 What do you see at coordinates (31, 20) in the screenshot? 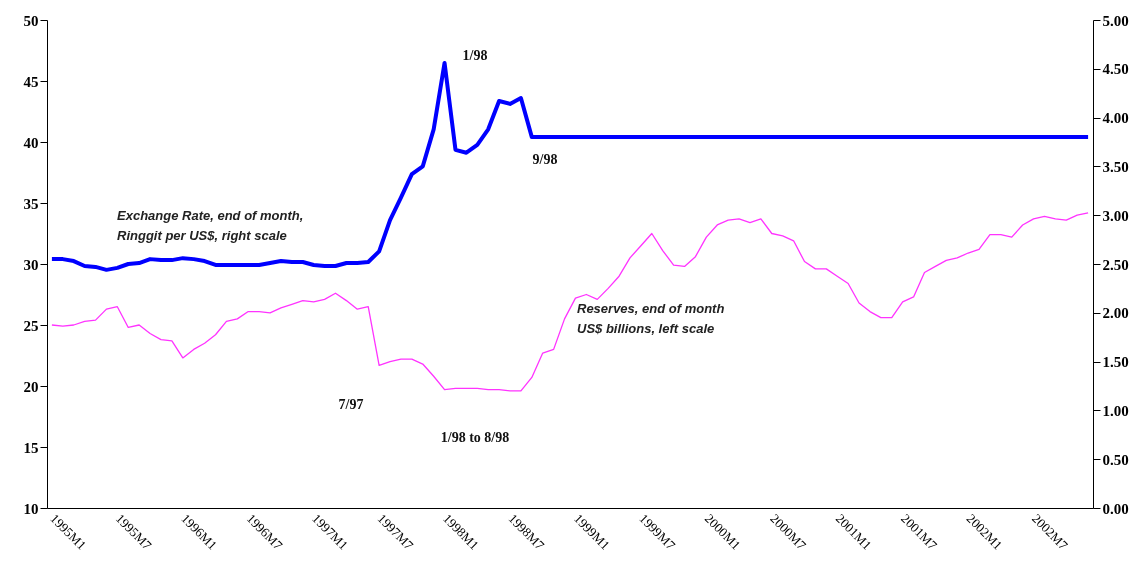
I see `y-tick-label: 50` at bounding box center [31, 20].